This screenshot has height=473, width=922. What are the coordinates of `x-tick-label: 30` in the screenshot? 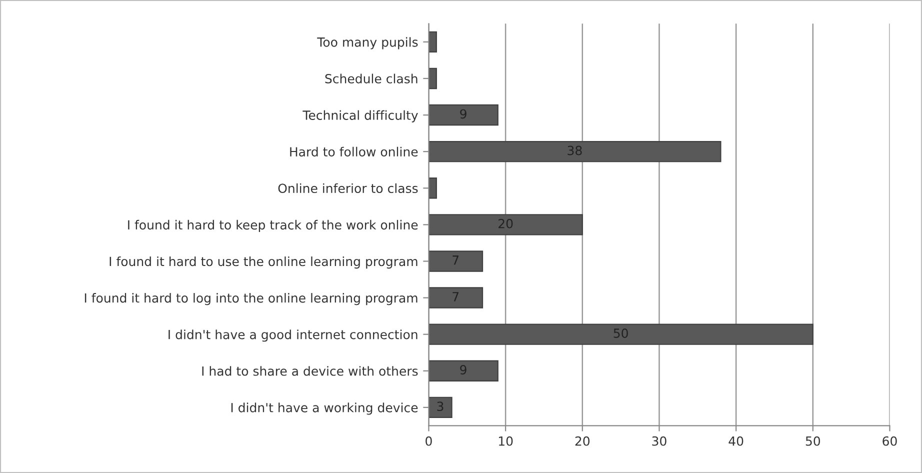 It's located at (659, 441).